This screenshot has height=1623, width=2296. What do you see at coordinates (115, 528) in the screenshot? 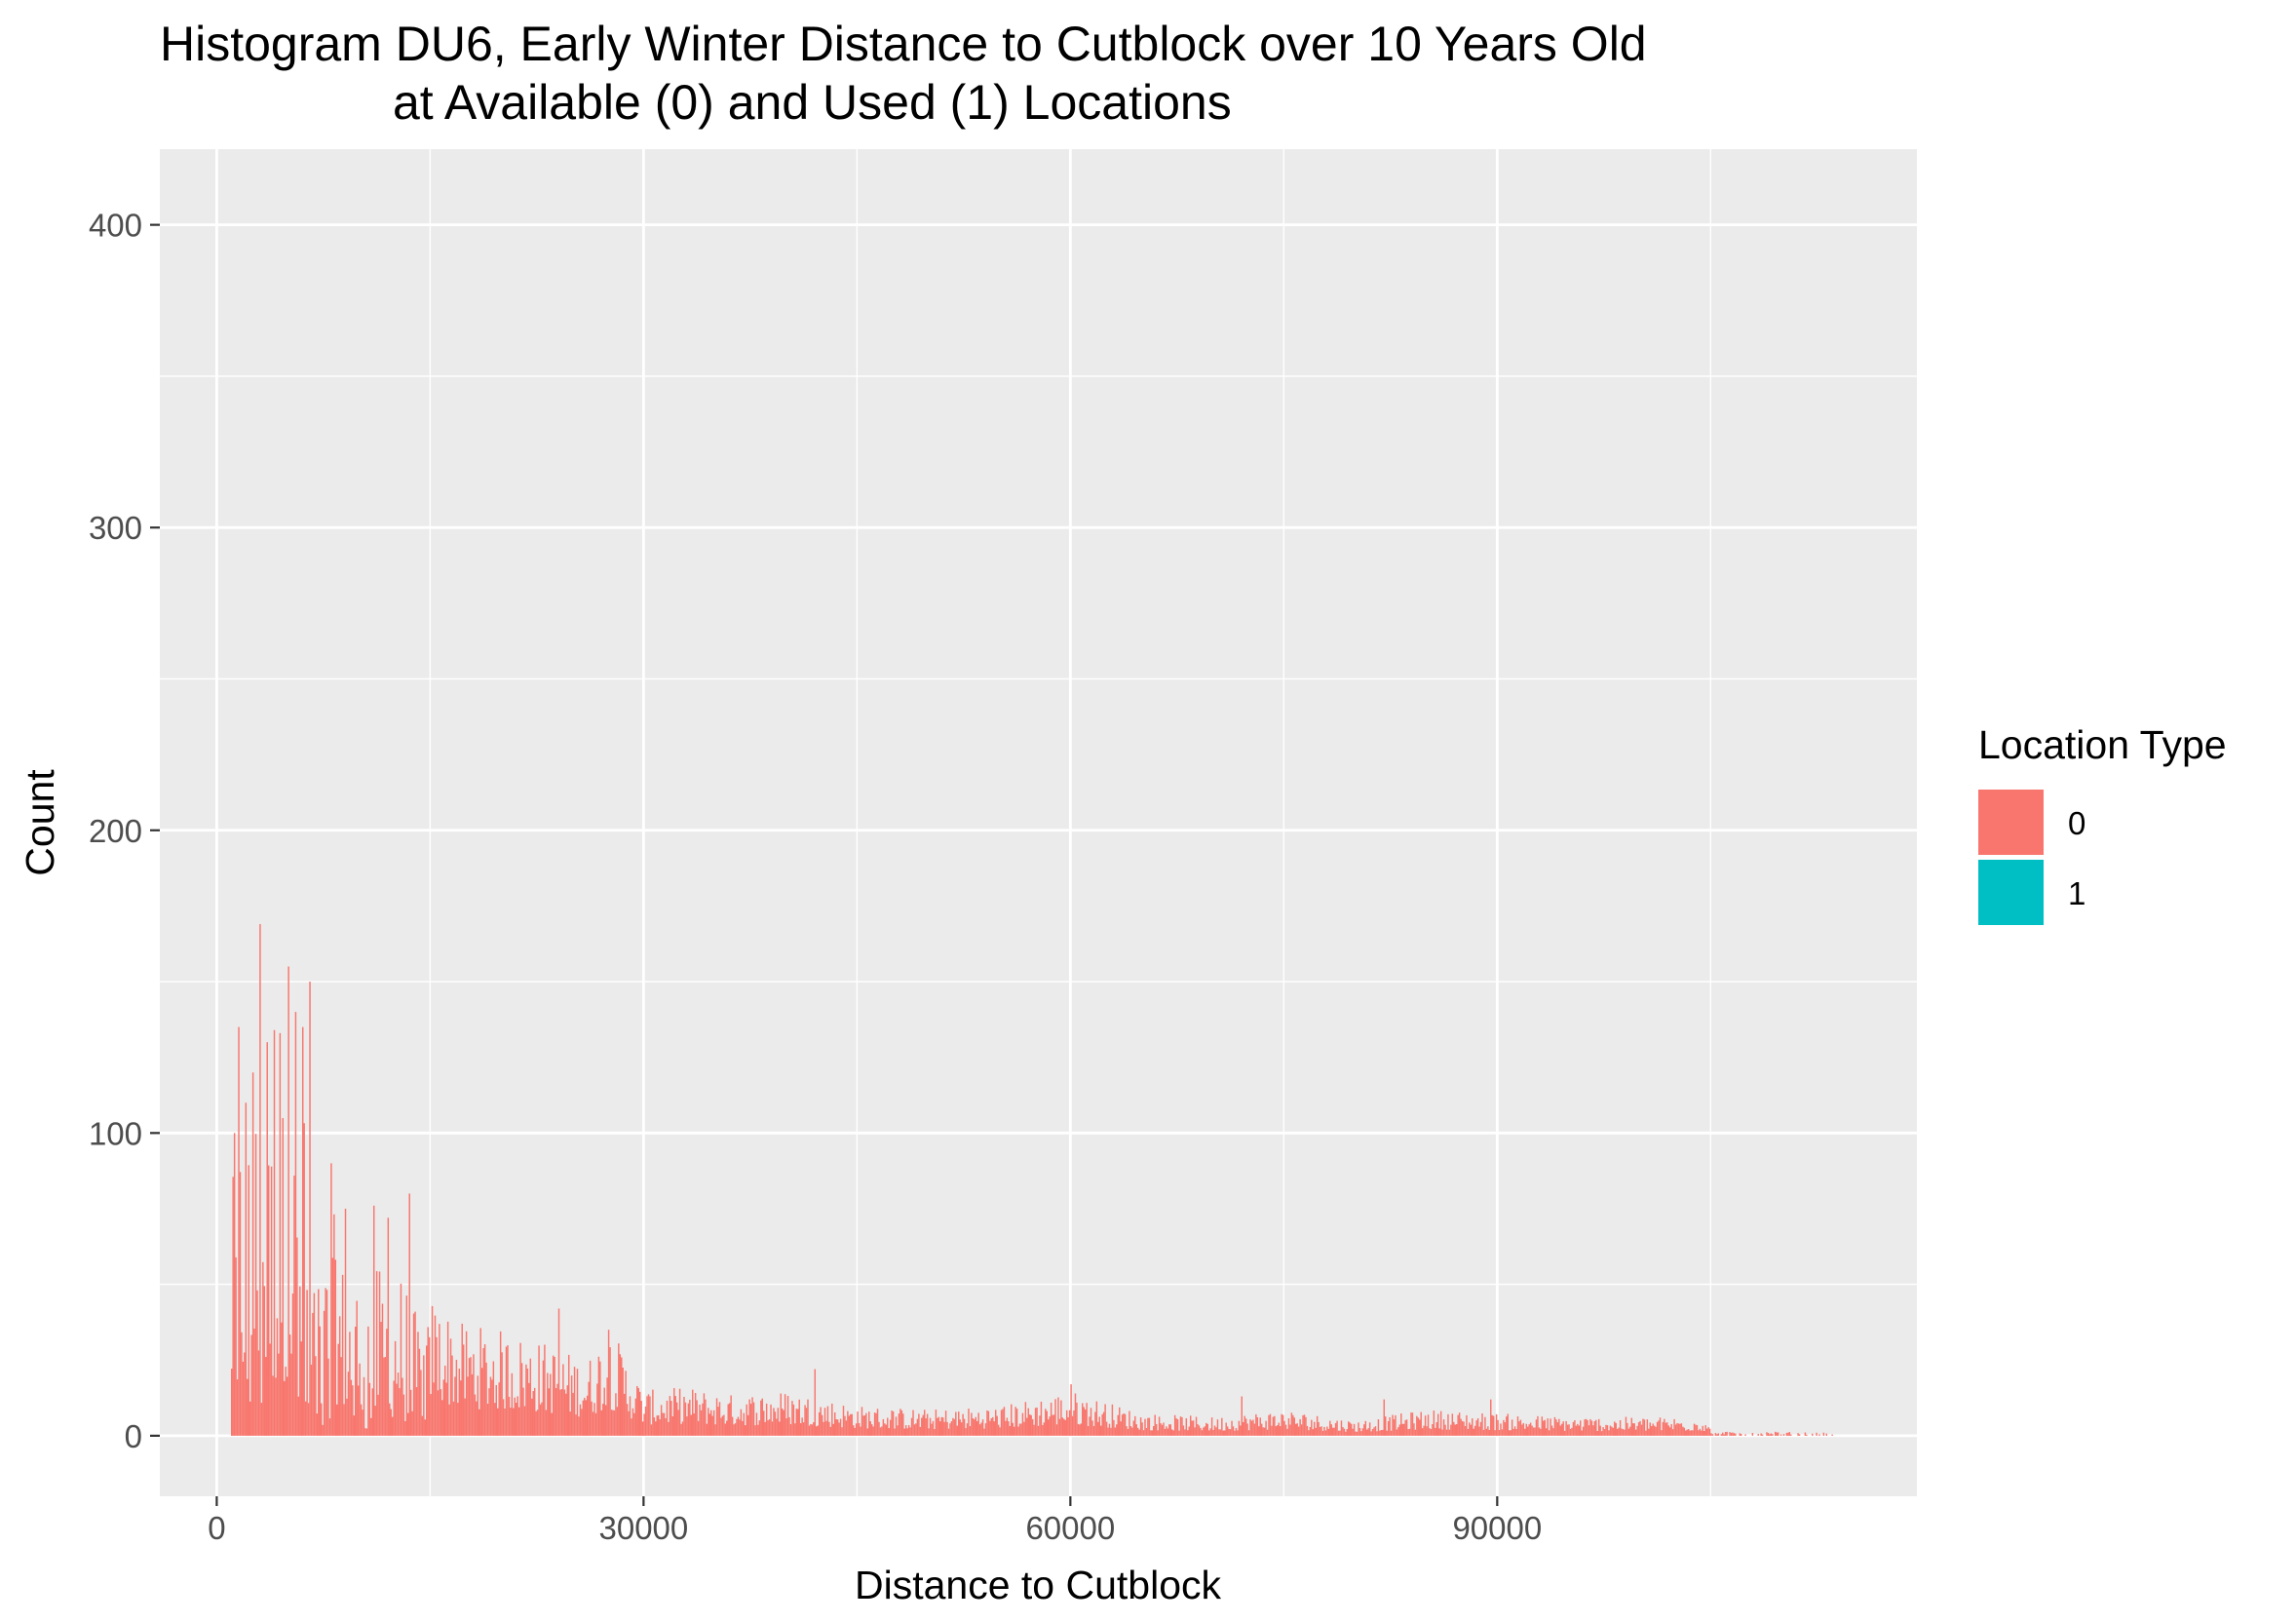
I see `y-tick-label: 300` at bounding box center [115, 528].